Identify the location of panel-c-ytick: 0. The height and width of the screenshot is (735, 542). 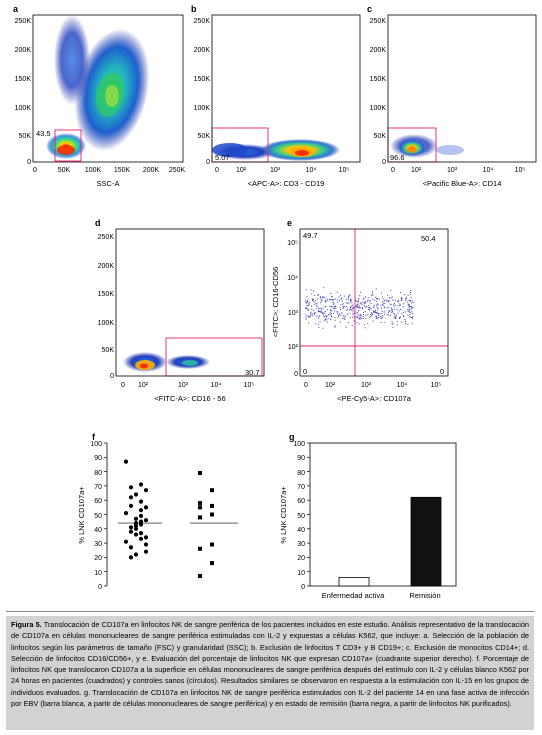
(384, 162).